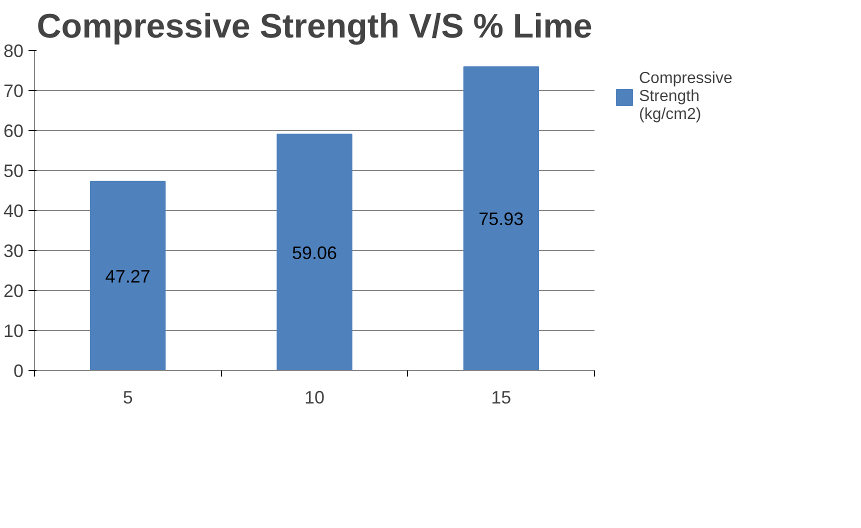 The height and width of the screenshot is (528, 861). Describe the element at coordinates (314, 398) in the screenshot. I see `x-tick-label: 10` at that location.